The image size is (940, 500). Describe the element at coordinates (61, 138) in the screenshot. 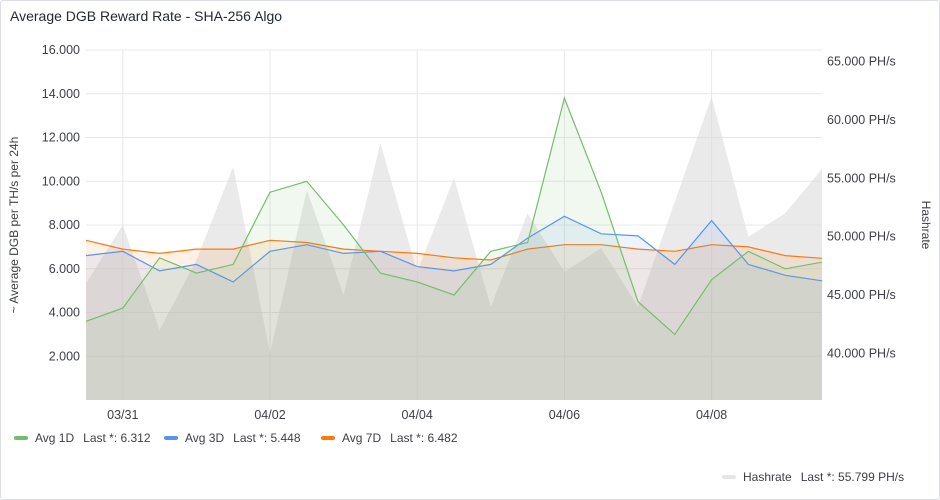

I see `y-tick-label: 12.000` at that location.